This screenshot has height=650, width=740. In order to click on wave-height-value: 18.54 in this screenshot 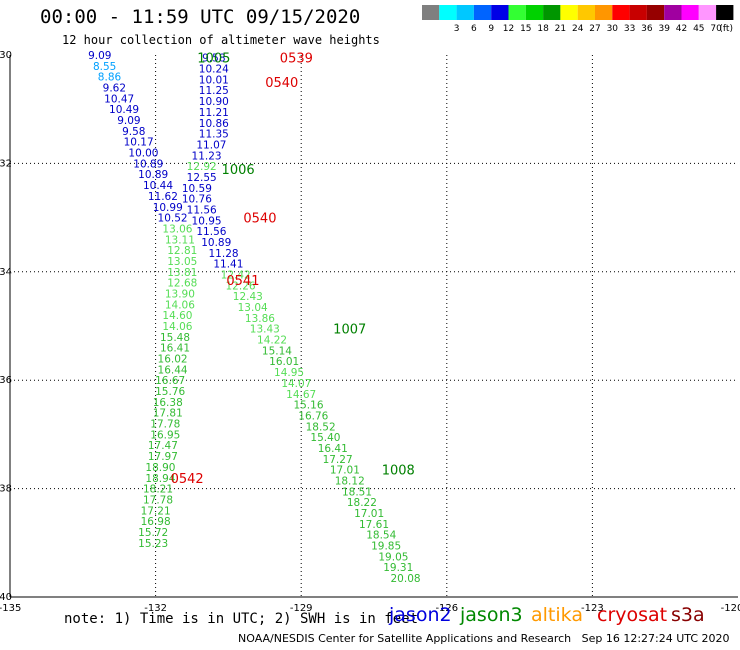, I will do `click(381, 536)`.